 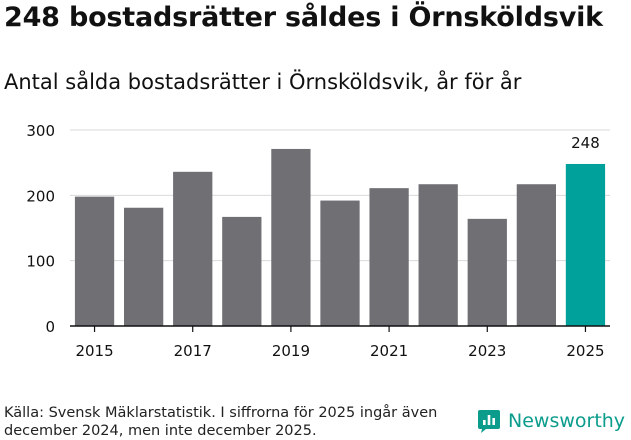 I want to click on brand-name: Newsworthy, so click(x=567, y=421).